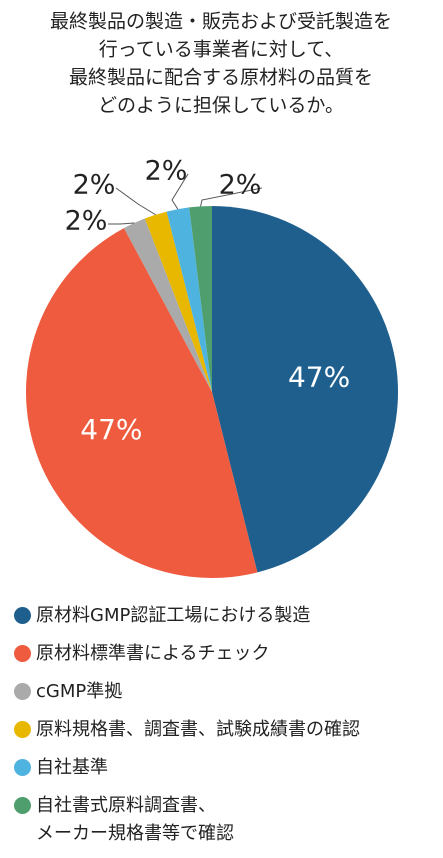  I want to click on legend-label: 原料規格書、調査書、試験成績書の確認, so click(198, 729).